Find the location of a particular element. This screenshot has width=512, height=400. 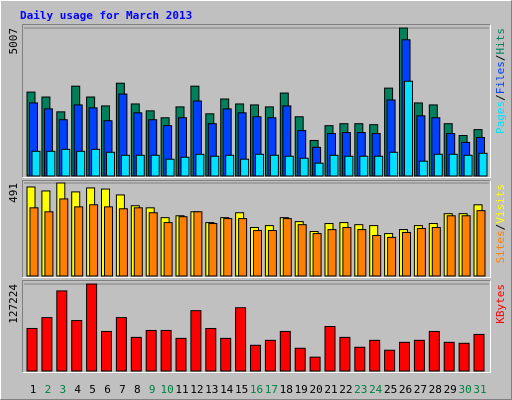

x-tick-label: 20 is located at coordinates (315, 389).